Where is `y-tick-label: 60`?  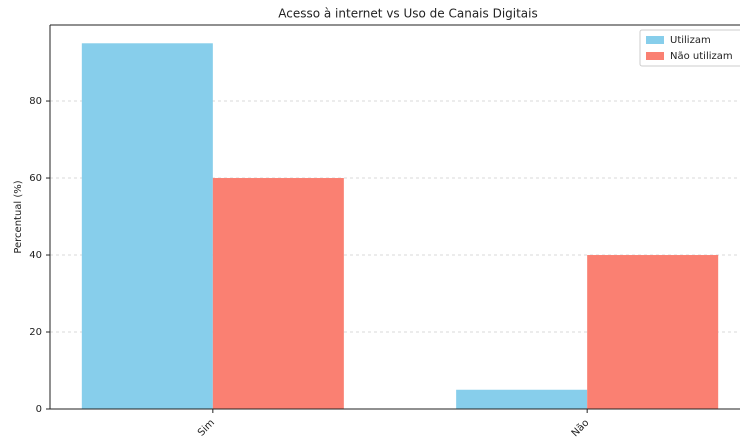 y-tick-label: 60 is located at coordinates (35, 178).